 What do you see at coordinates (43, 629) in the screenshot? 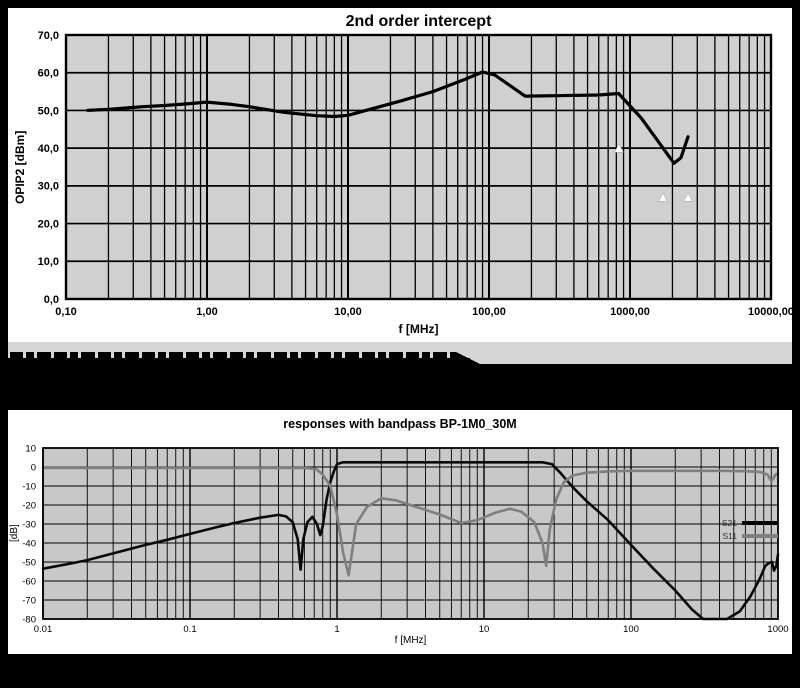
I see `x-tick-label: 0.01` at bounding box center [43, 629].